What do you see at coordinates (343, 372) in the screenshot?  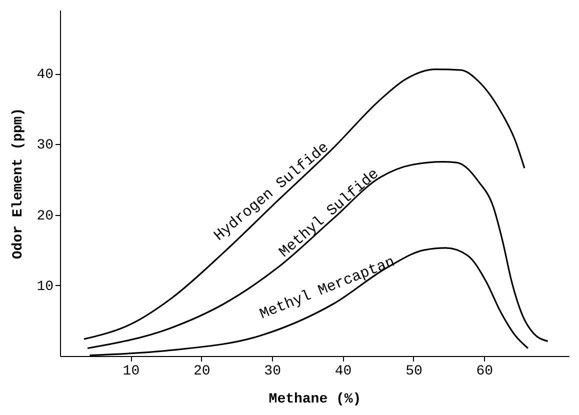 I see `x-tick-label: 40` at bounding box center [343, 372].